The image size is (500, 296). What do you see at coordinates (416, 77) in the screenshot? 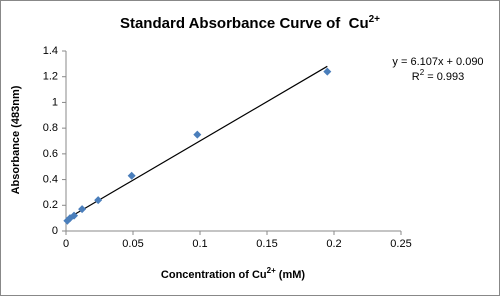
I see `r2-text: R` at bounding box center [416, 77].